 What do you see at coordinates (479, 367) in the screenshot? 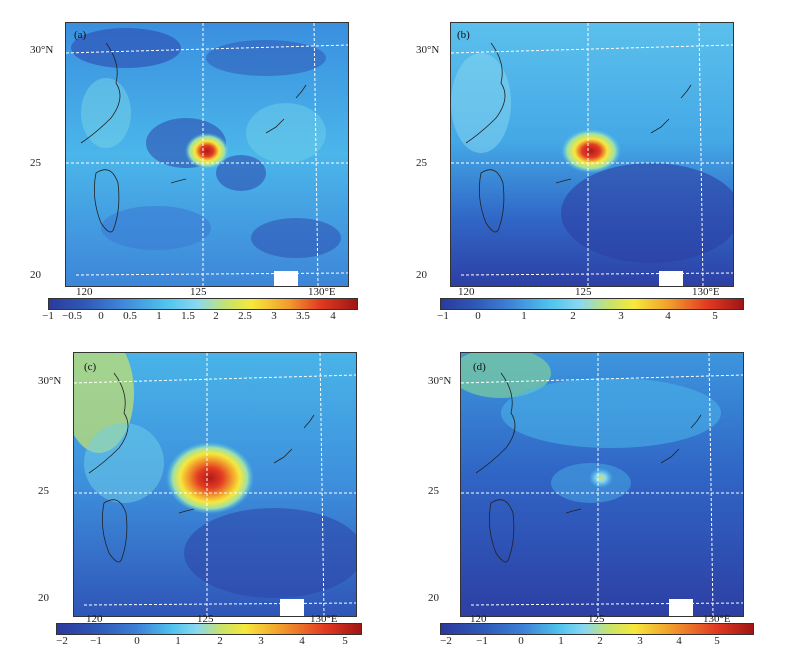
I see `panel-label-d: (d)` at bounding box center [479, 367].